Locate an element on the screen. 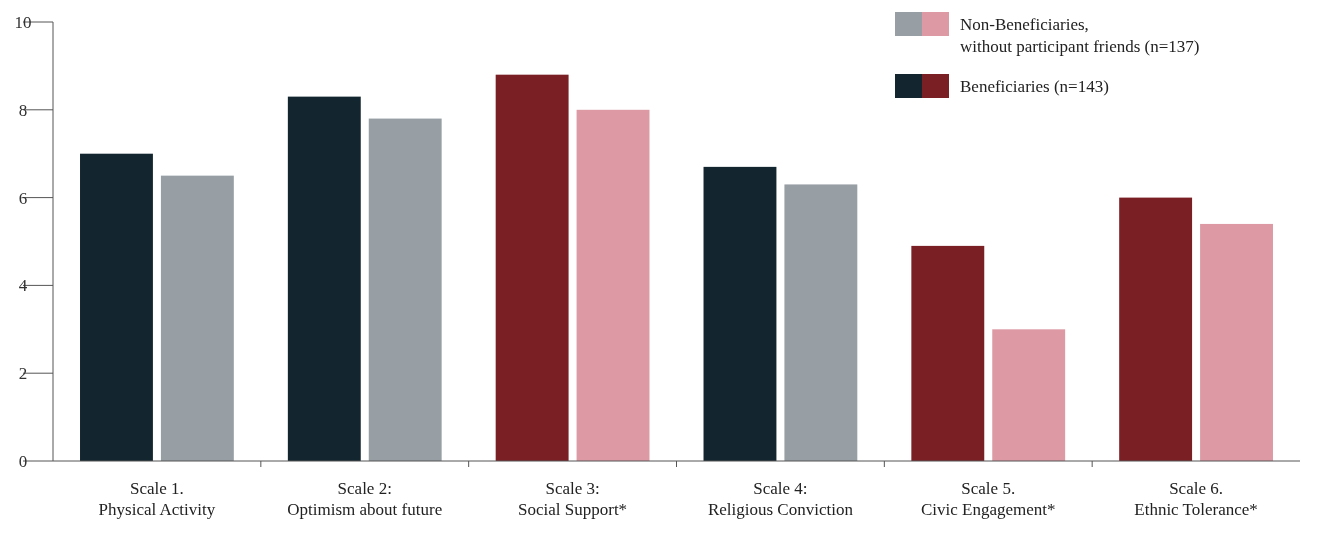 This screenshot has height=535, width=1330. legend-label: Non-Beneficiaries, without participant friends (n=137) is located at coordinates (1080, 35).